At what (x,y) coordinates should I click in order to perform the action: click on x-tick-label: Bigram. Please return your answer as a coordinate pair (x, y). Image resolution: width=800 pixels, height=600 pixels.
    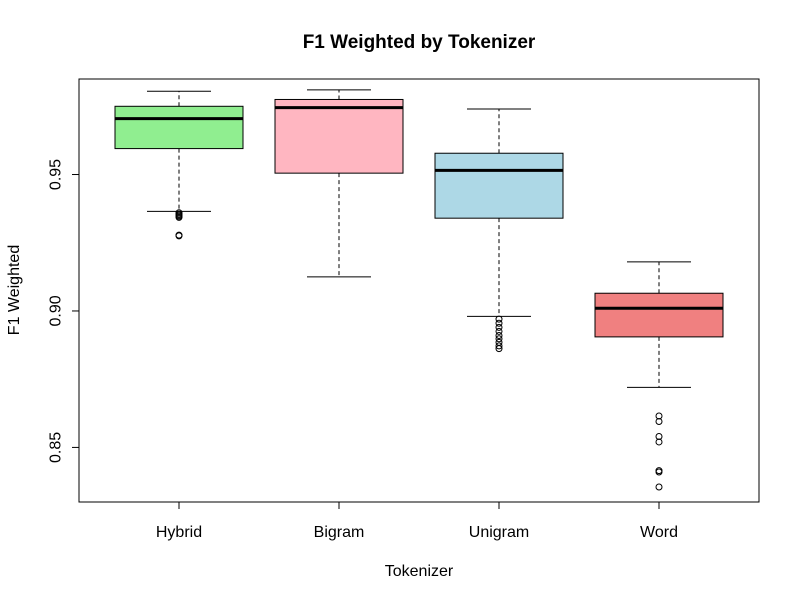
    Looking at the image, I should click on (339, 532).